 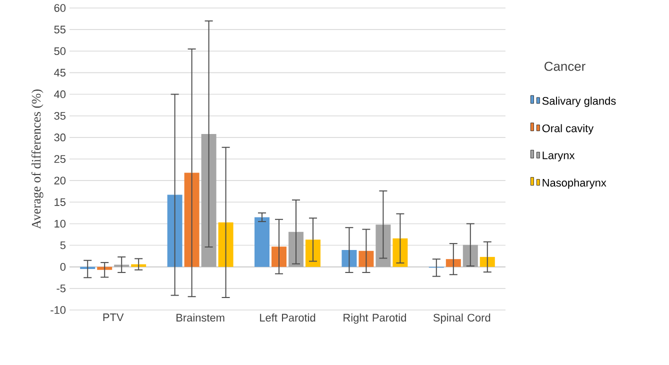 I want to click on y-tick-label: 30, so click(x=60, y=138).